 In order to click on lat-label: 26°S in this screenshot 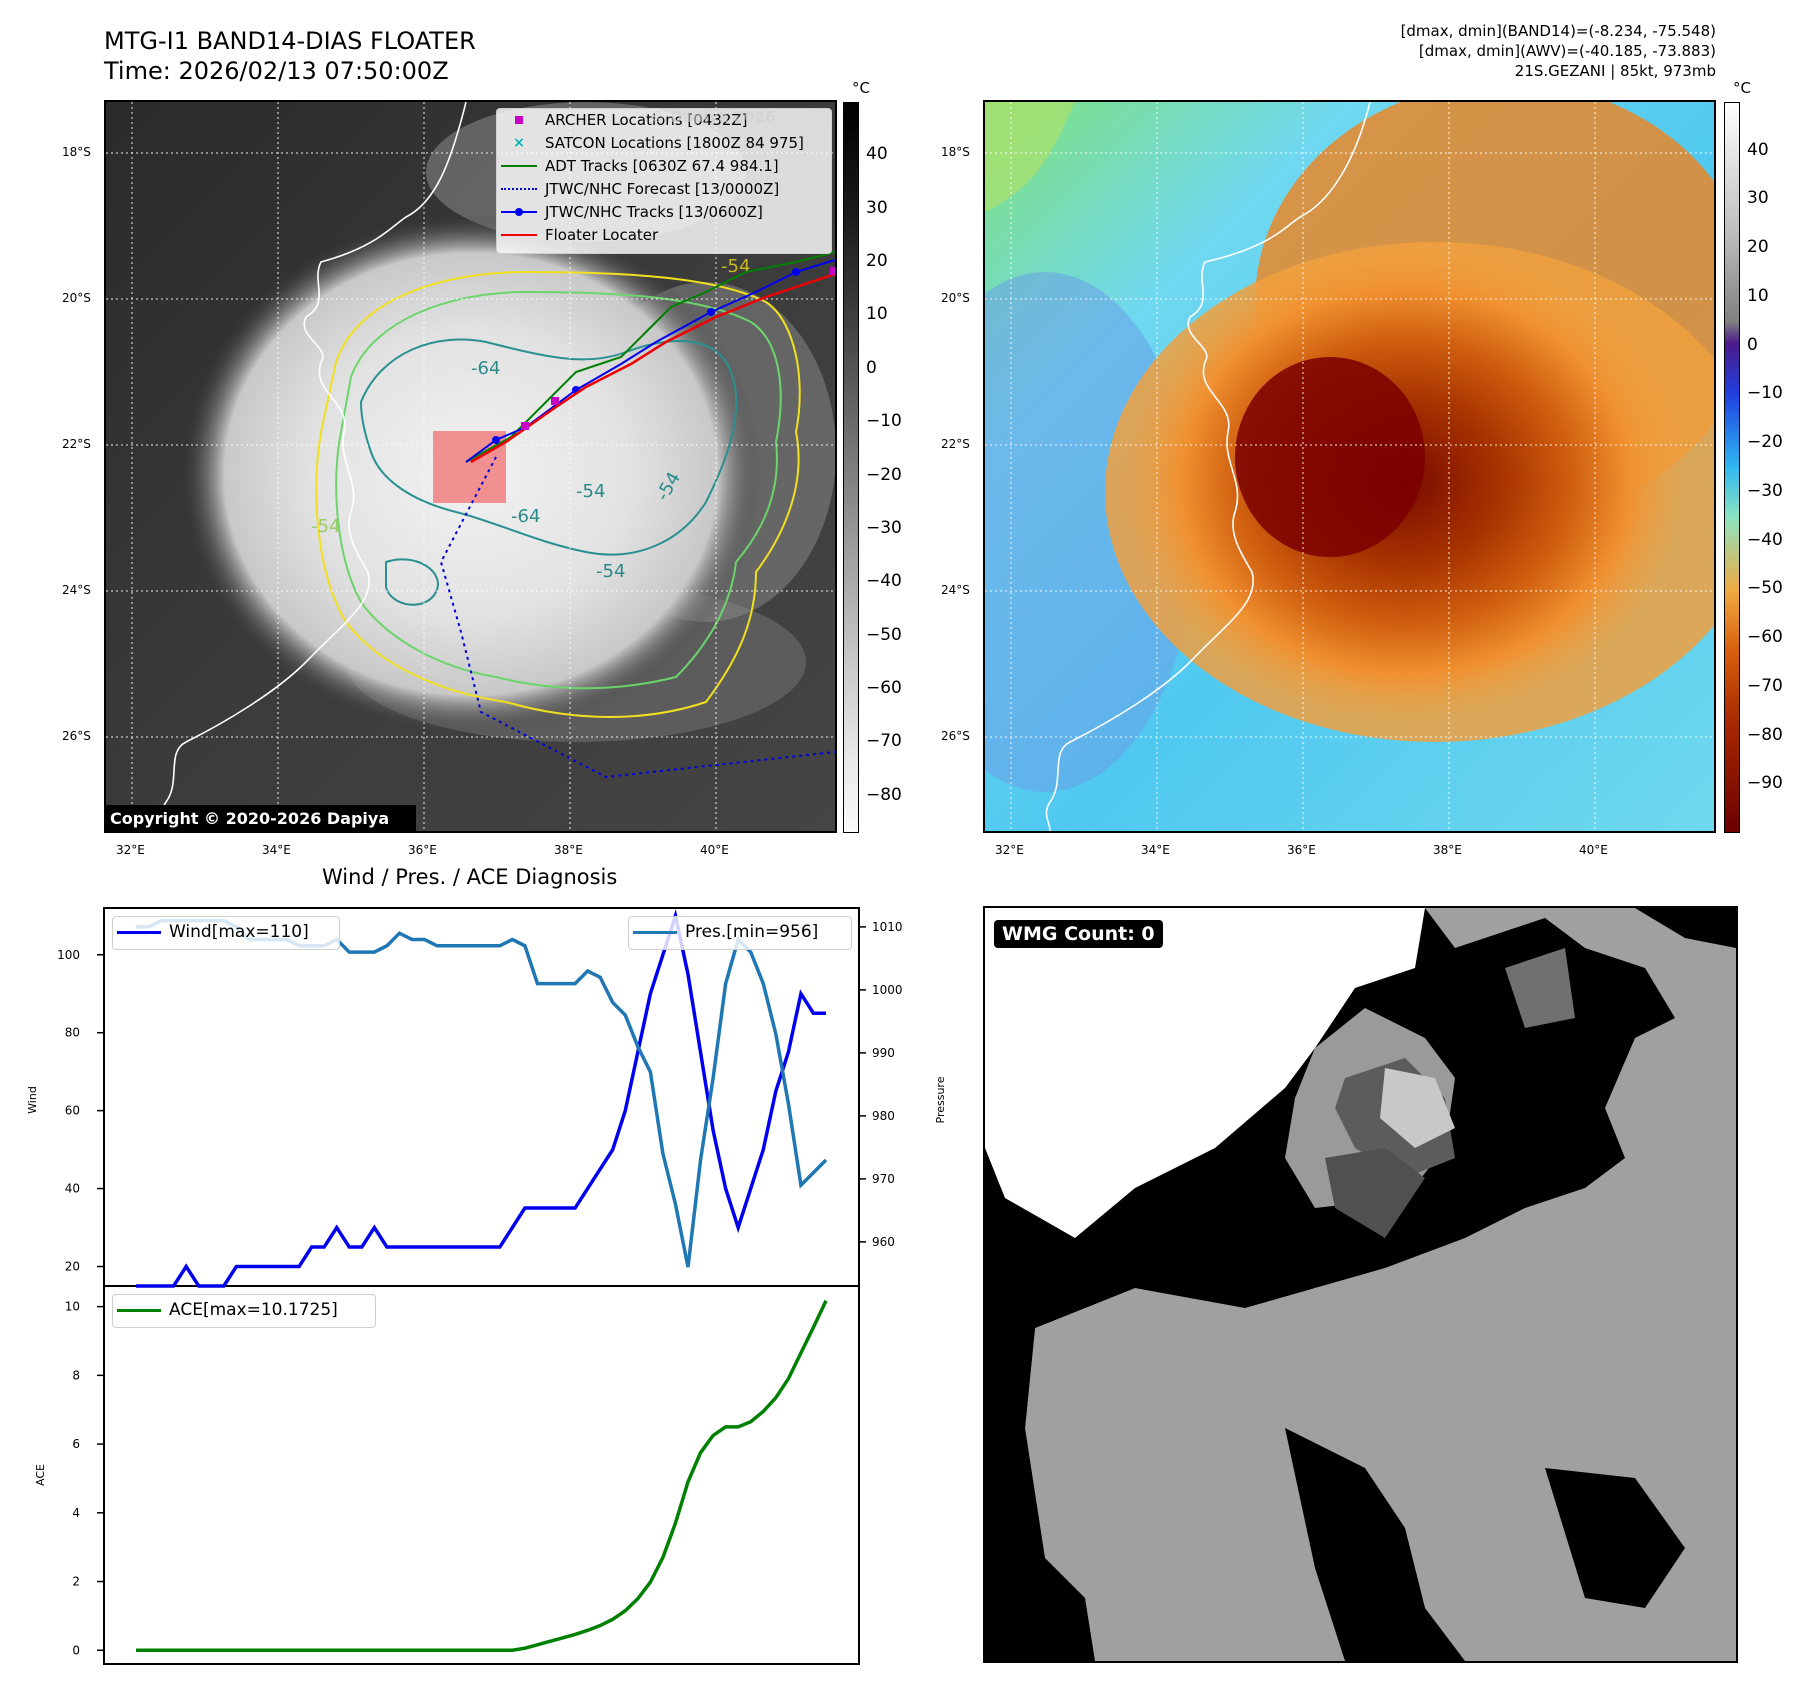, I will do `click(76, 736)`.